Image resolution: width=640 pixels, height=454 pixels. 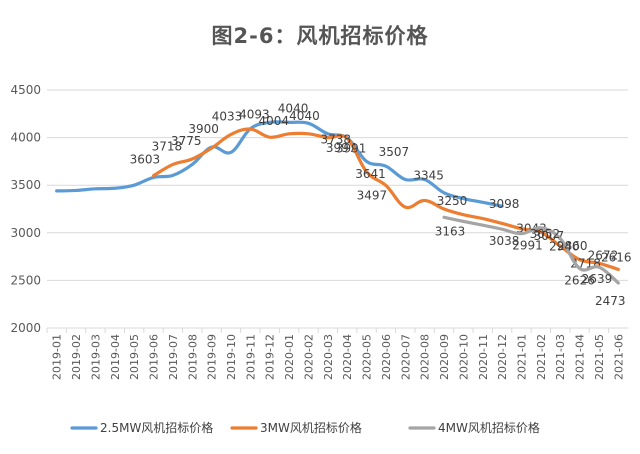 I want to click on x-tick-label: 2019-05, so click(x=134, y=357).